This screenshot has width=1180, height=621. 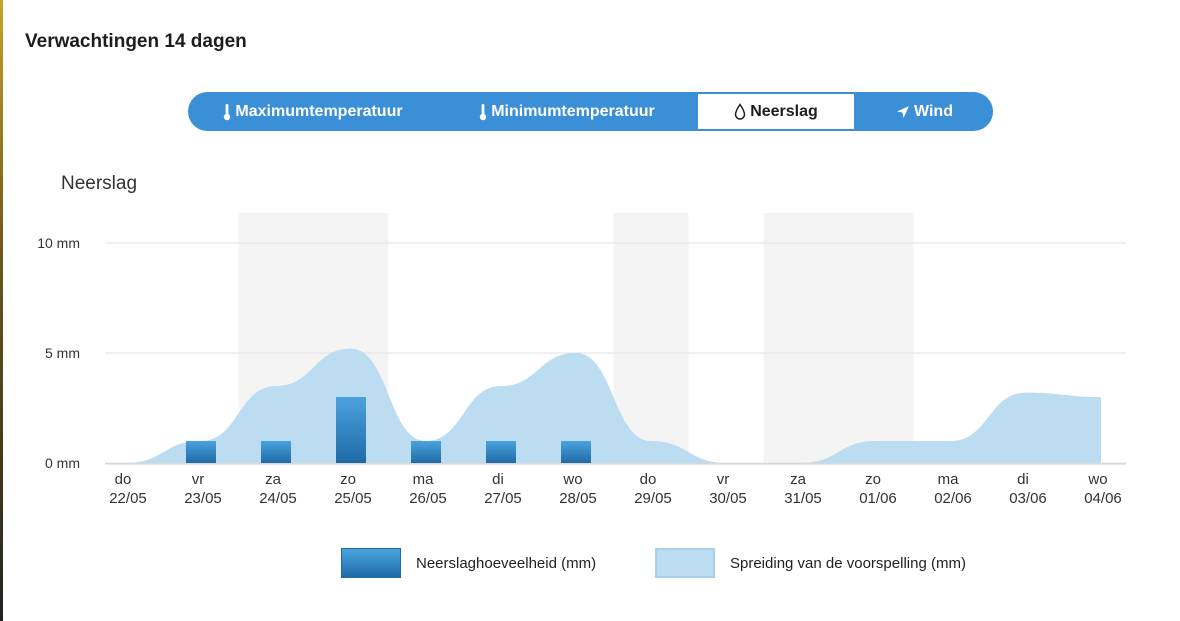 I want to click on x-tick-date-label: 03/06, so click(x=1028, y=498).